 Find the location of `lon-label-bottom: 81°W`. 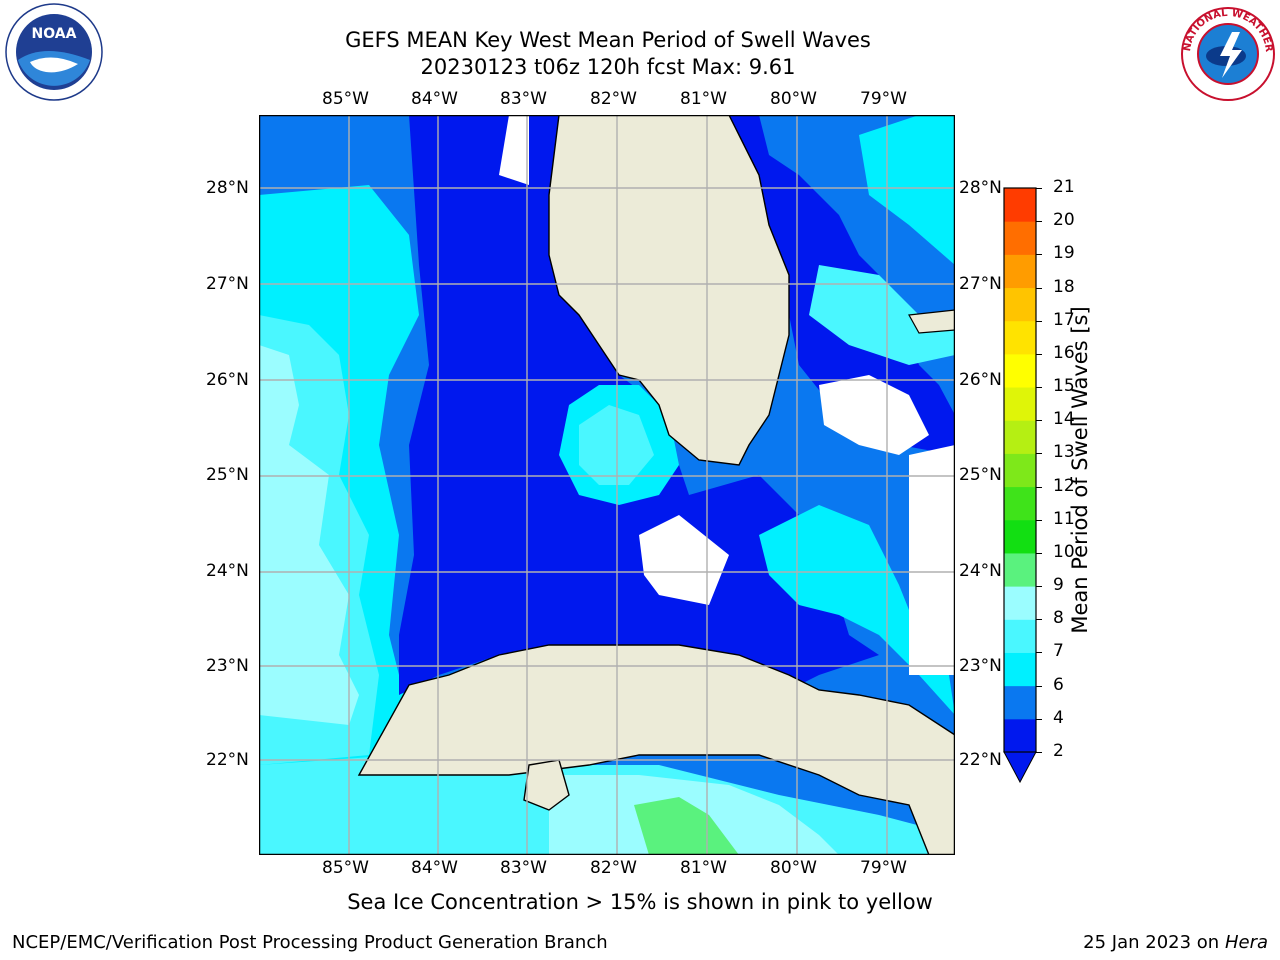

lon-label-bottom: 81°W is located at coordinates (703, 868).